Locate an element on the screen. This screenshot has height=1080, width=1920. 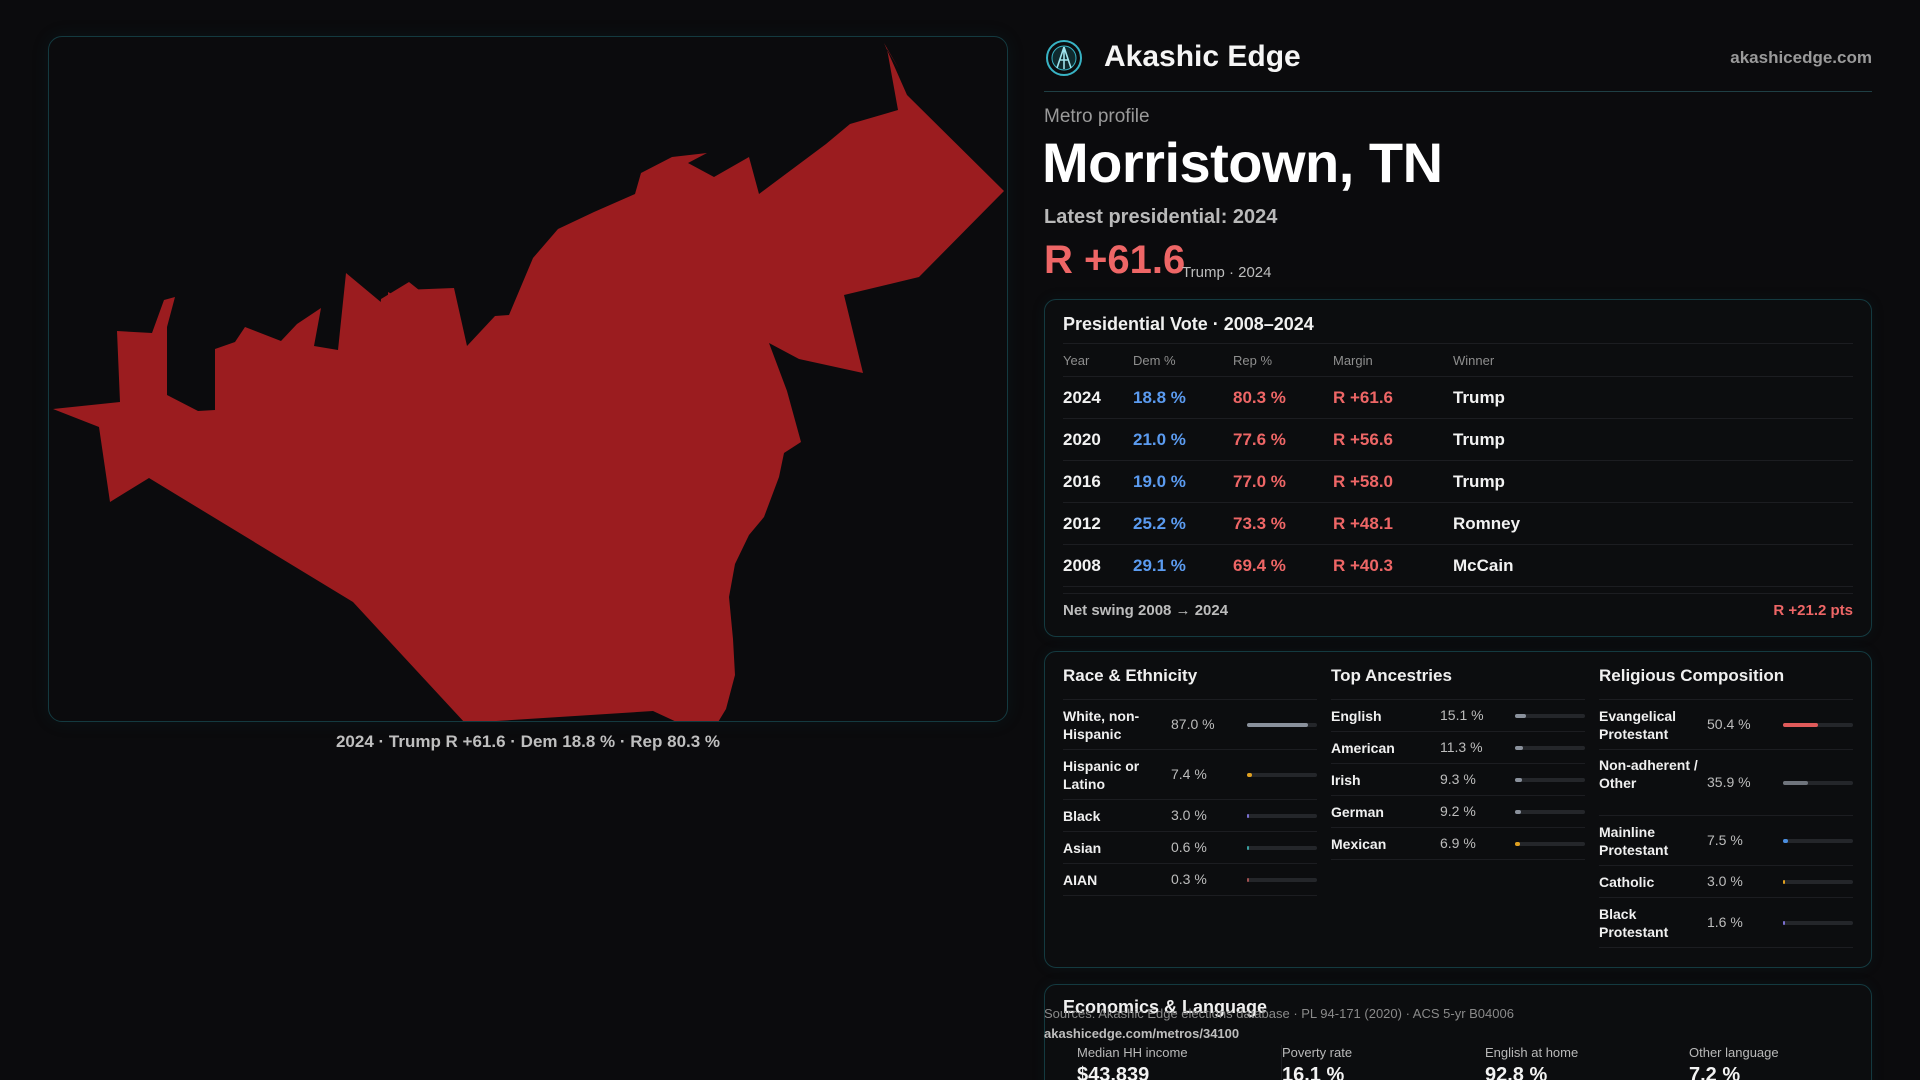
list-item: Hispanic or Latino 7.4 % is located at coordinates (1190, 775).